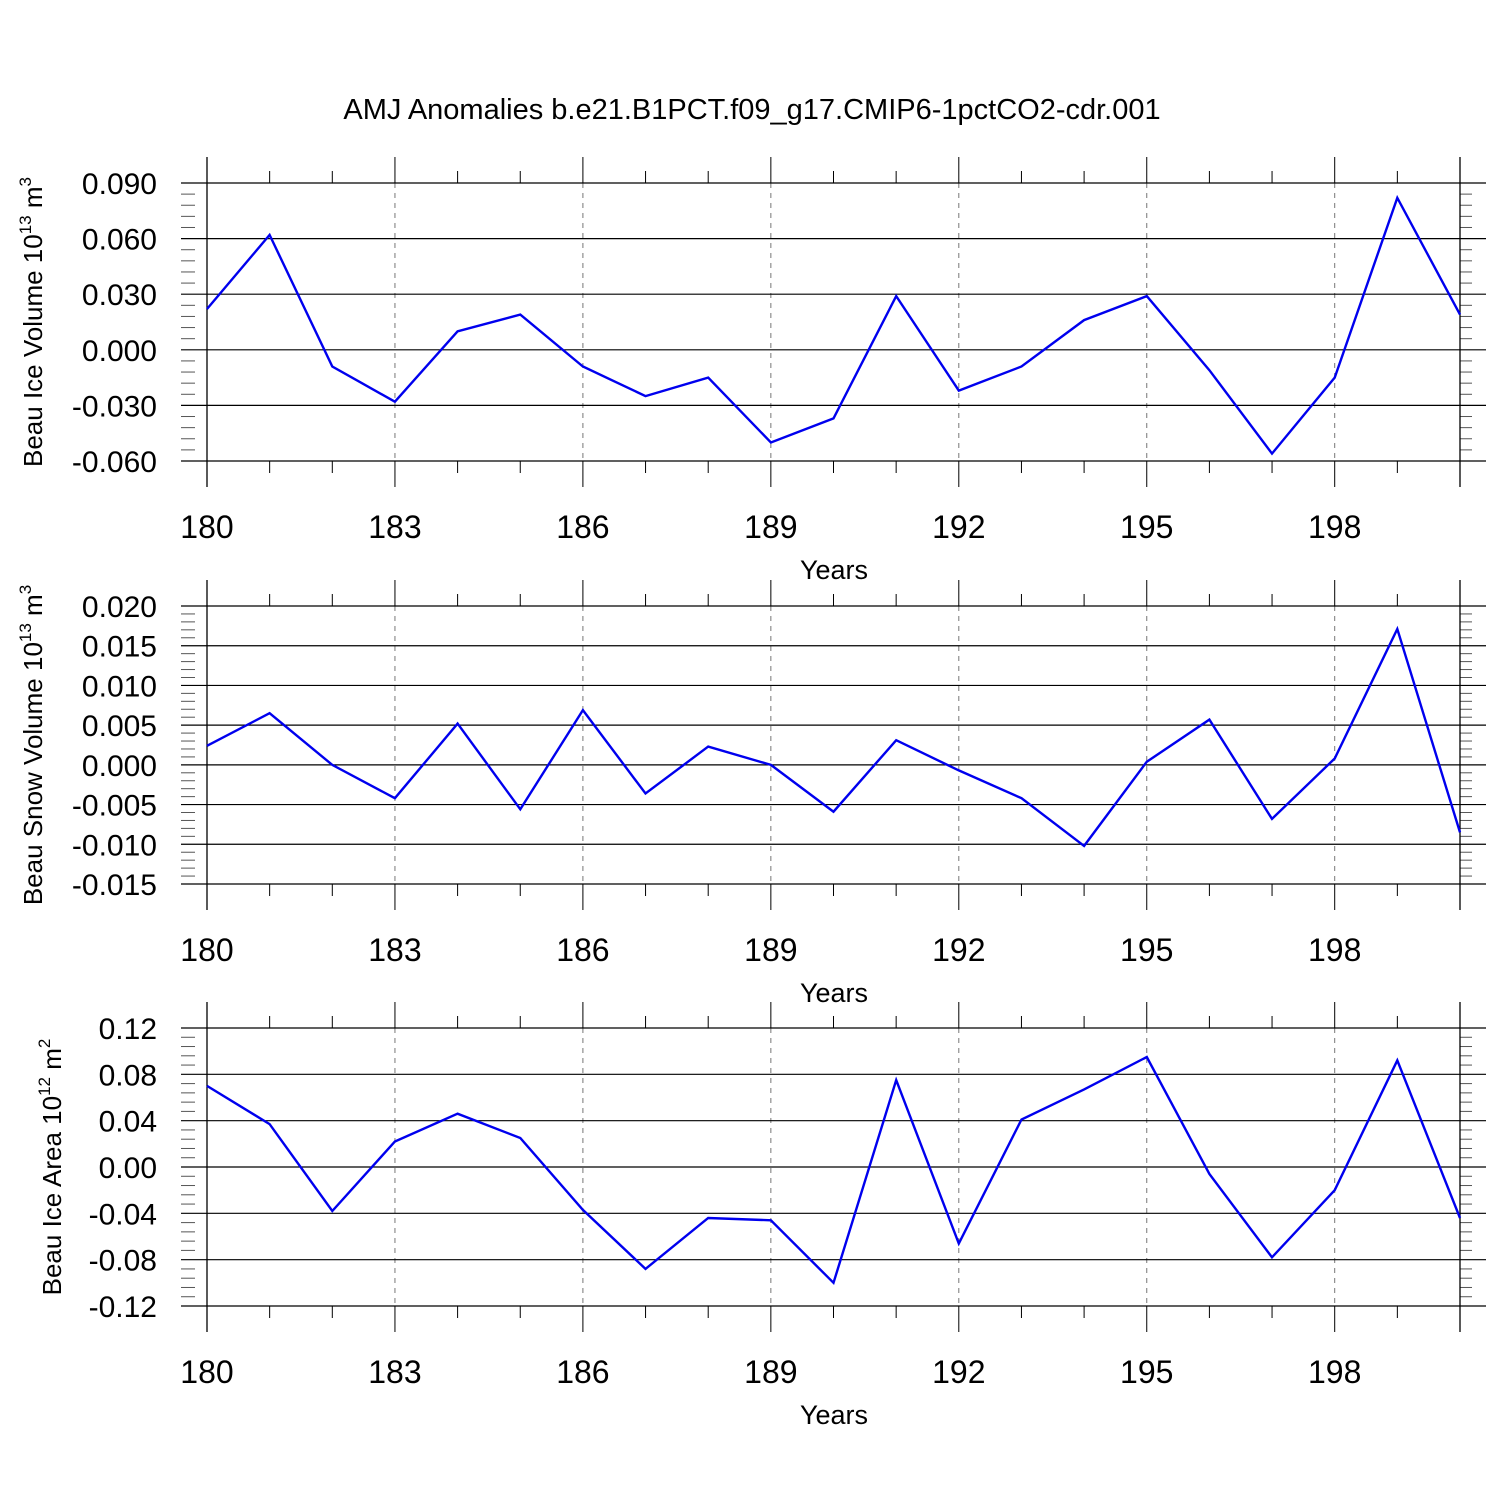  What do you see at coordinates (128, 1075) in the screenshot?
I see `y-tick-label: 0.08` at bounding box center [128, 1075].